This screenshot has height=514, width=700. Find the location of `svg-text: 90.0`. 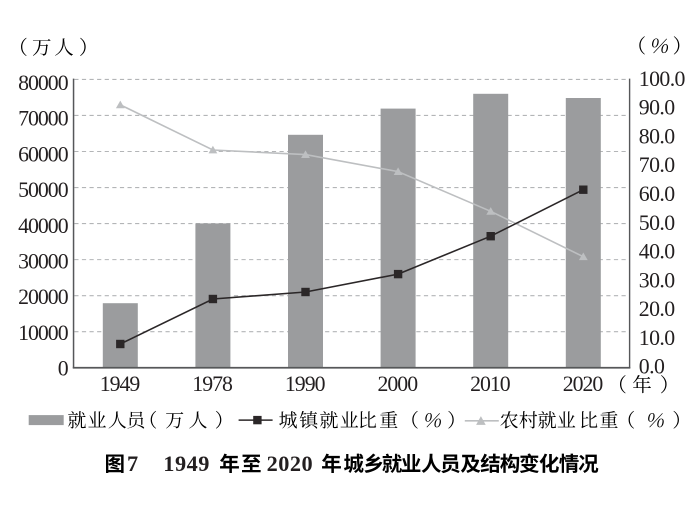

svg-text: 90.0 is located at coordinates (657, 108).